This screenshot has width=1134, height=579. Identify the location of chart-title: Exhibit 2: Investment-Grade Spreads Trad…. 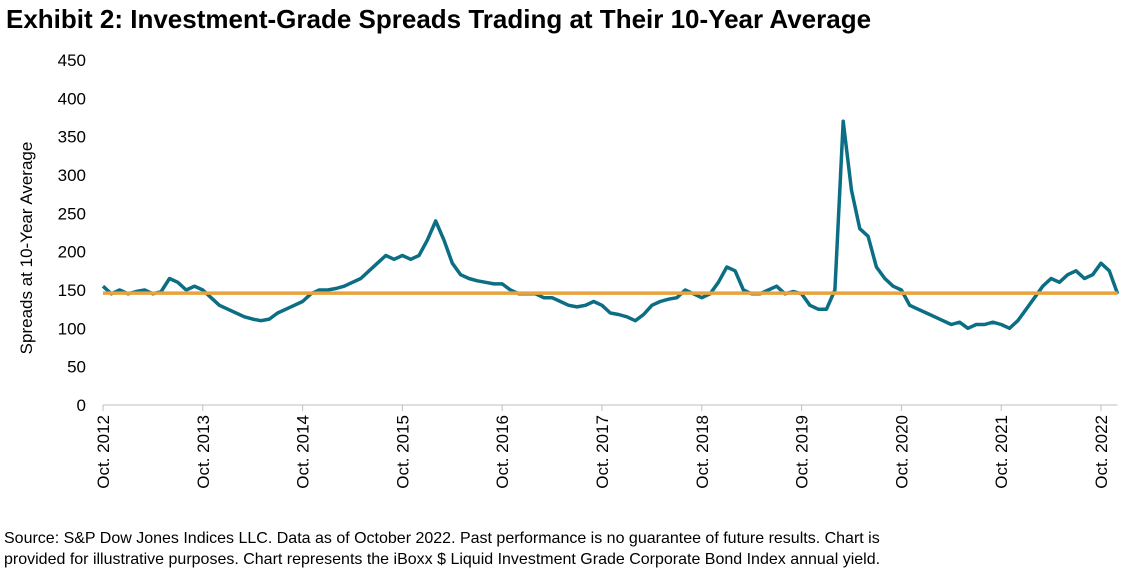
(438, 19).